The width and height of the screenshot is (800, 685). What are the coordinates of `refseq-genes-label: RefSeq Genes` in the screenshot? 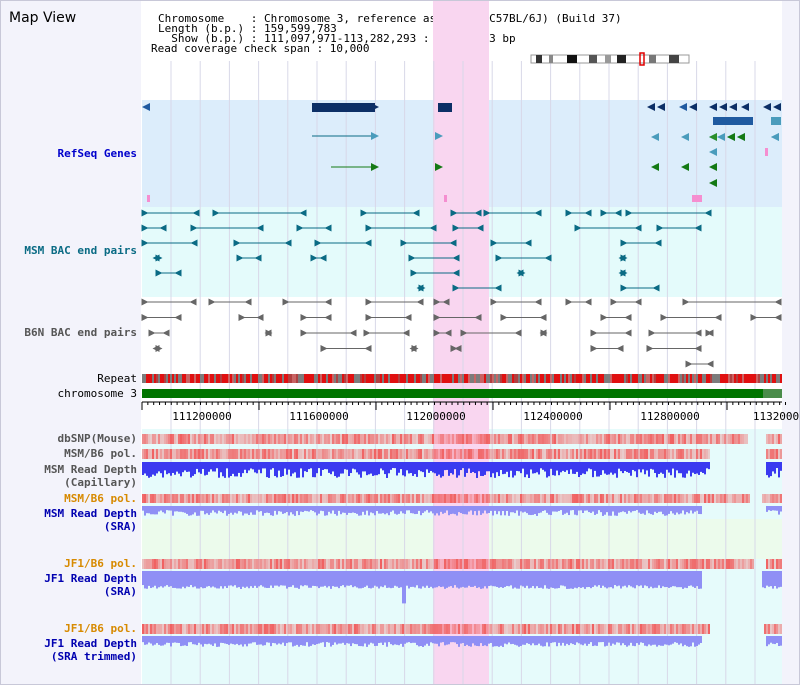 It's located at (97, 153).